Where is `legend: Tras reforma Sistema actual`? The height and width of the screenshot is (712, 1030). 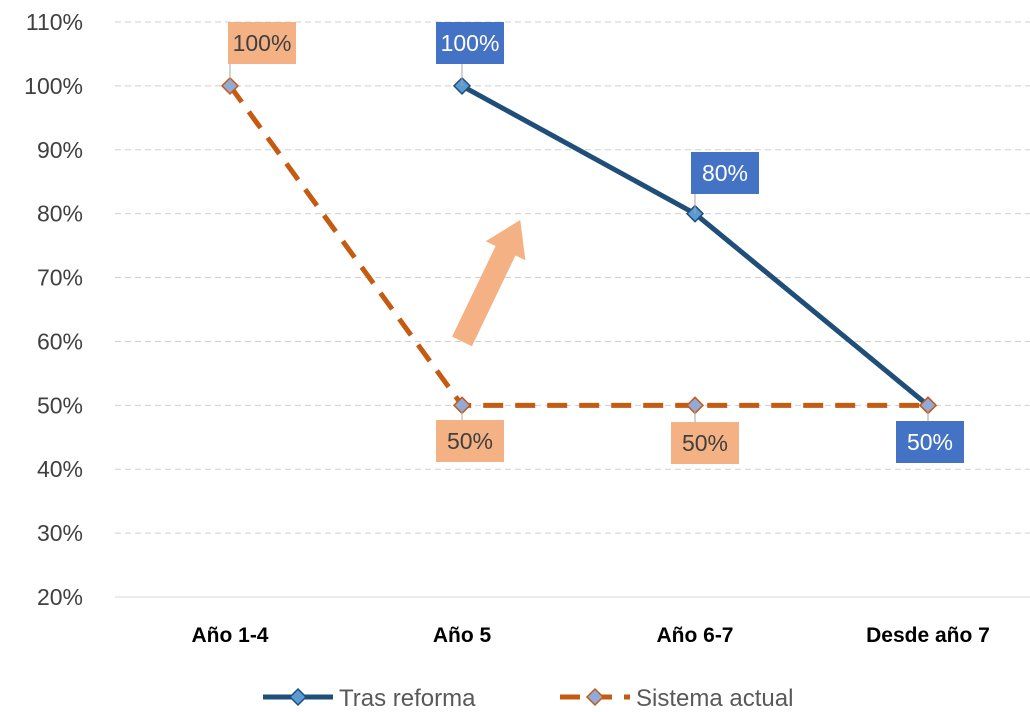 legend: Tras reforma Sistema actual is located at coordinates (528, 698).